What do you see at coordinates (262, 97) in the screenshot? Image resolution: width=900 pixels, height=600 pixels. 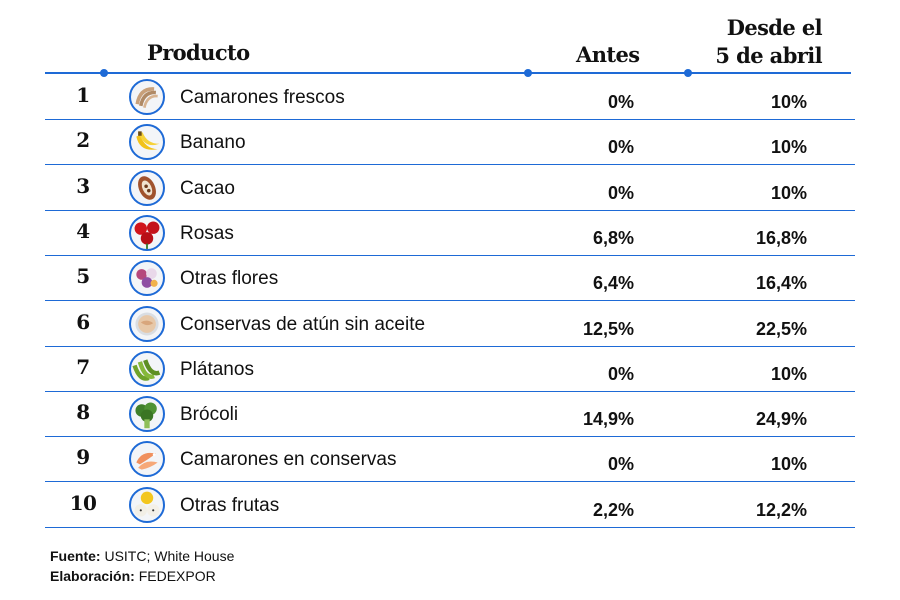 I see `product-name: Camarones frescos` at bounding box center [262, 97].